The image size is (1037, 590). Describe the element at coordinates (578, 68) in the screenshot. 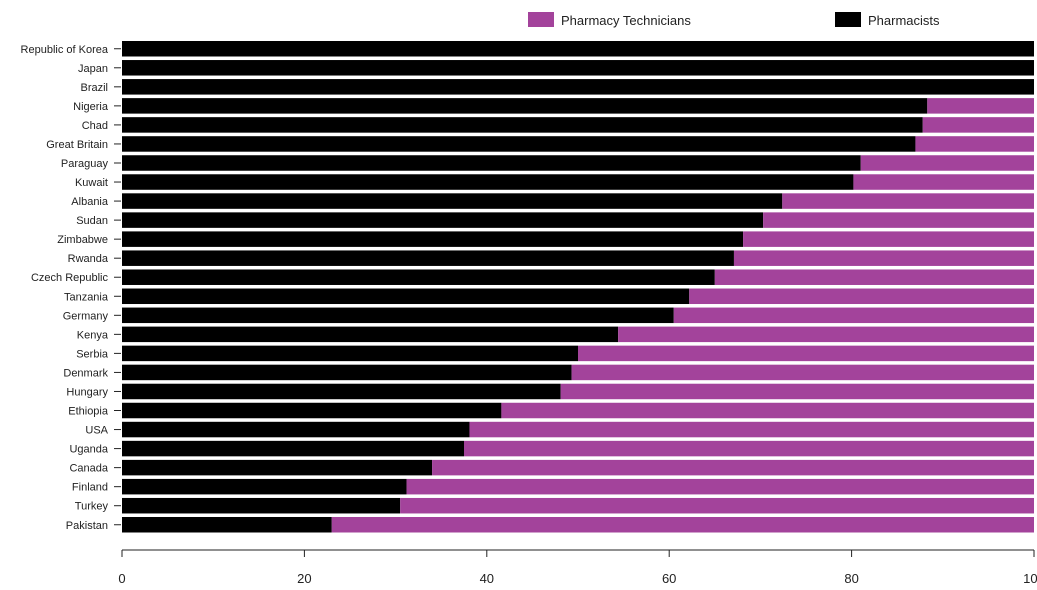

I see `bar-pharmacists-japan` at that location.